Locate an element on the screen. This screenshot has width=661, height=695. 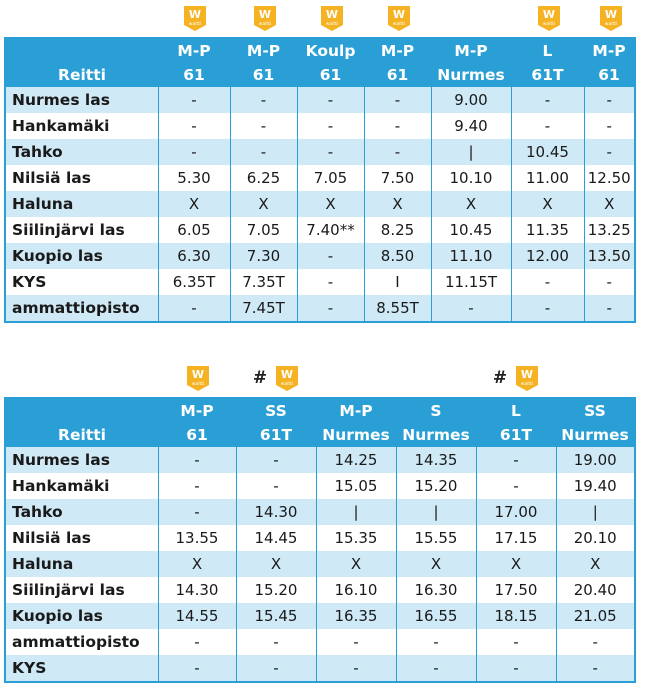
departure-time: 15.05 is located at coordinates (355, 486).